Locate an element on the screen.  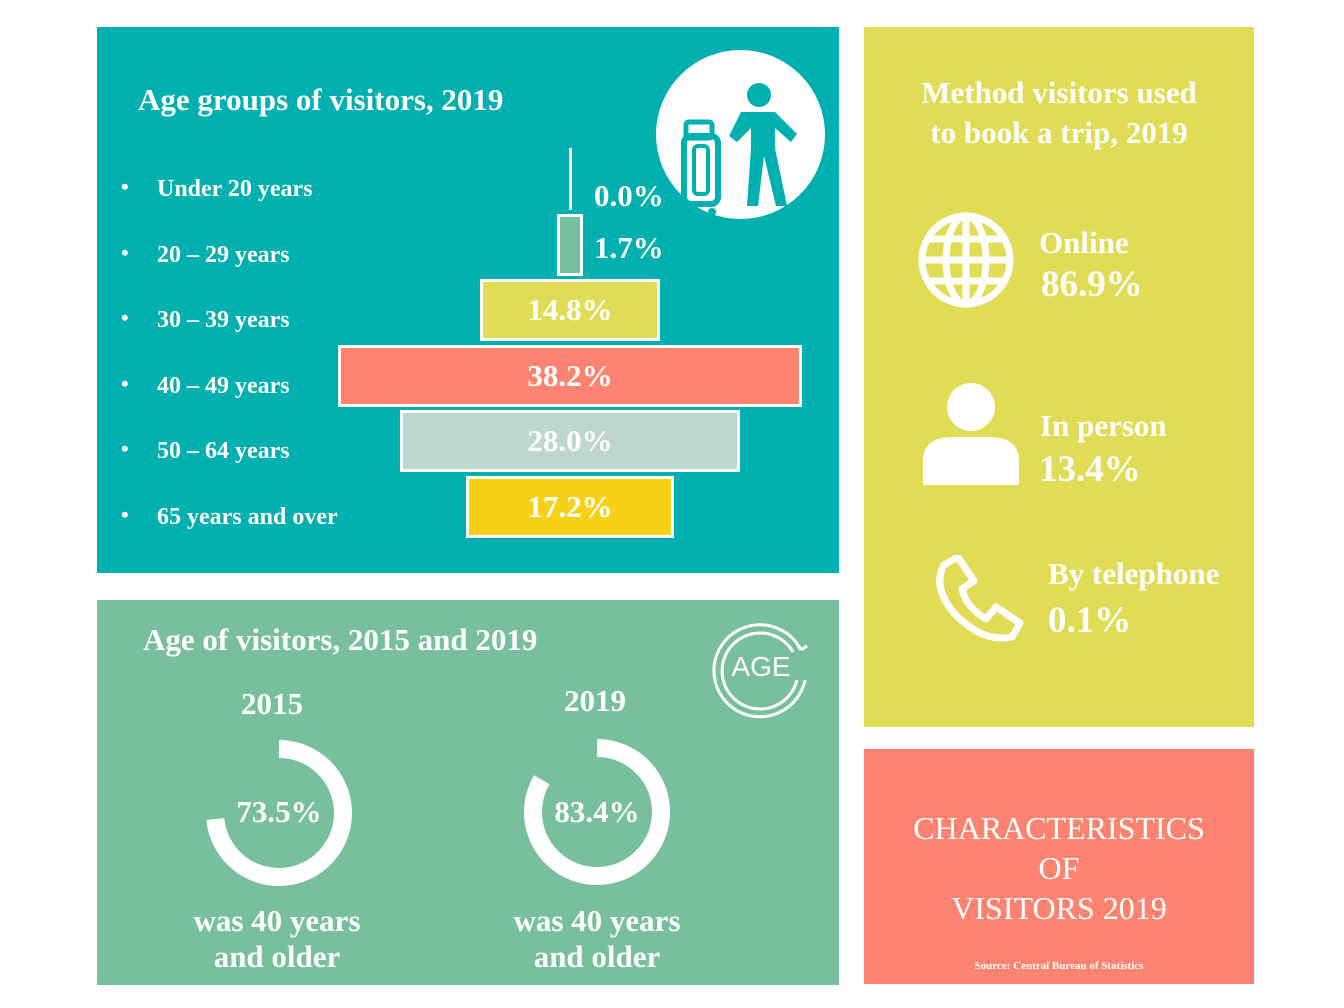
bar-value-label: 38.2% is located at coordinates (570, 375).